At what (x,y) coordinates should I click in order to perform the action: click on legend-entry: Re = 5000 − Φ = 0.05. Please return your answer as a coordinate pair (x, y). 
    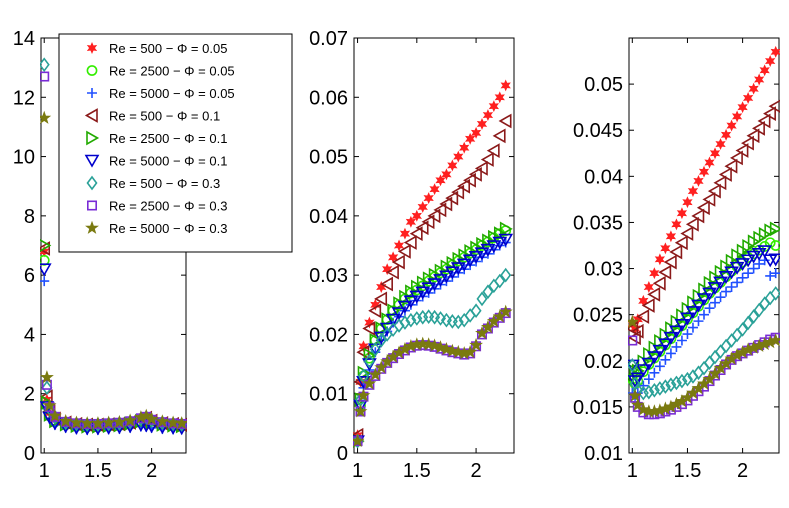
    Looking at the image, I should click on (161, 93).